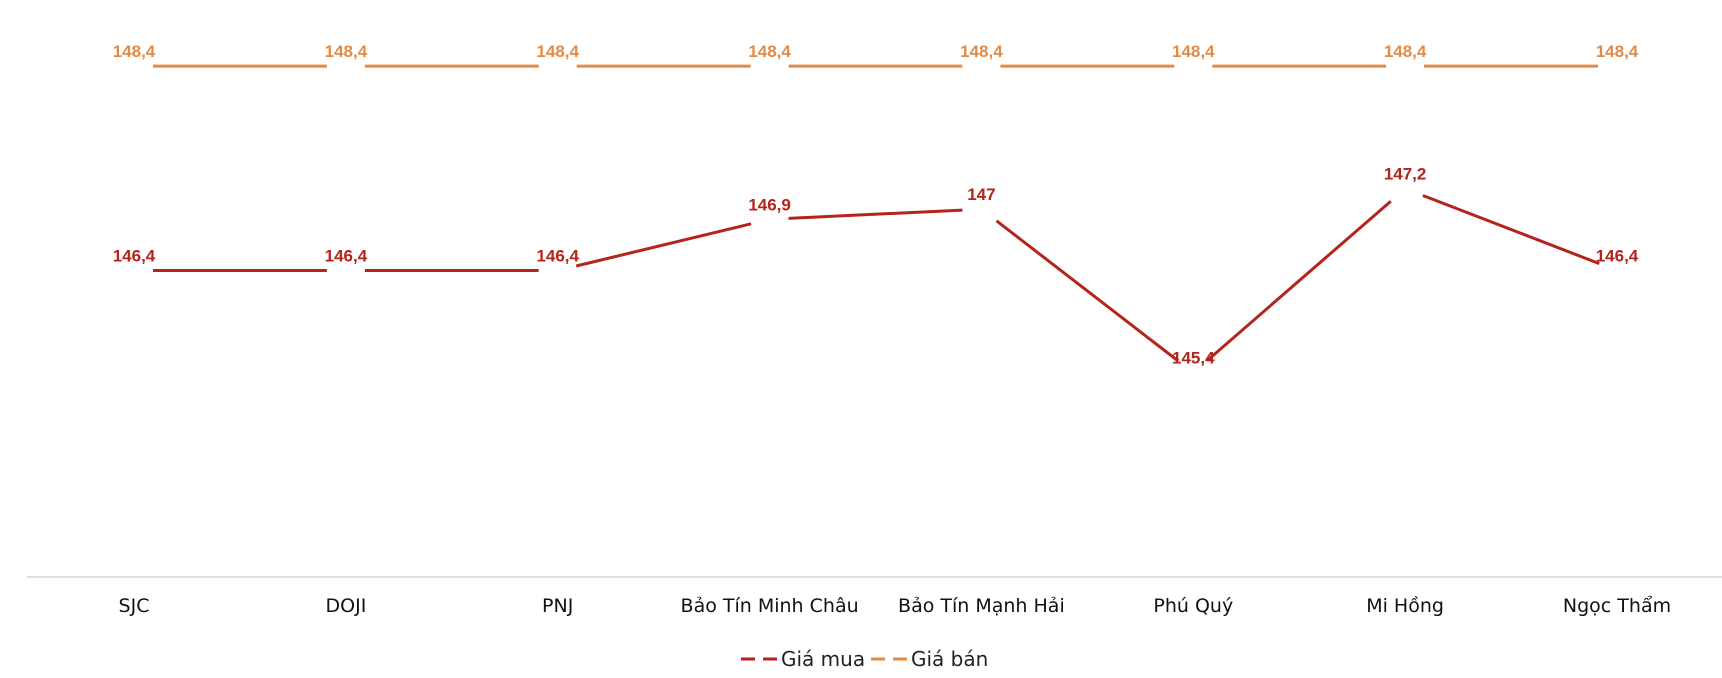  I want to click on data-label: 147, so click(981, 194).